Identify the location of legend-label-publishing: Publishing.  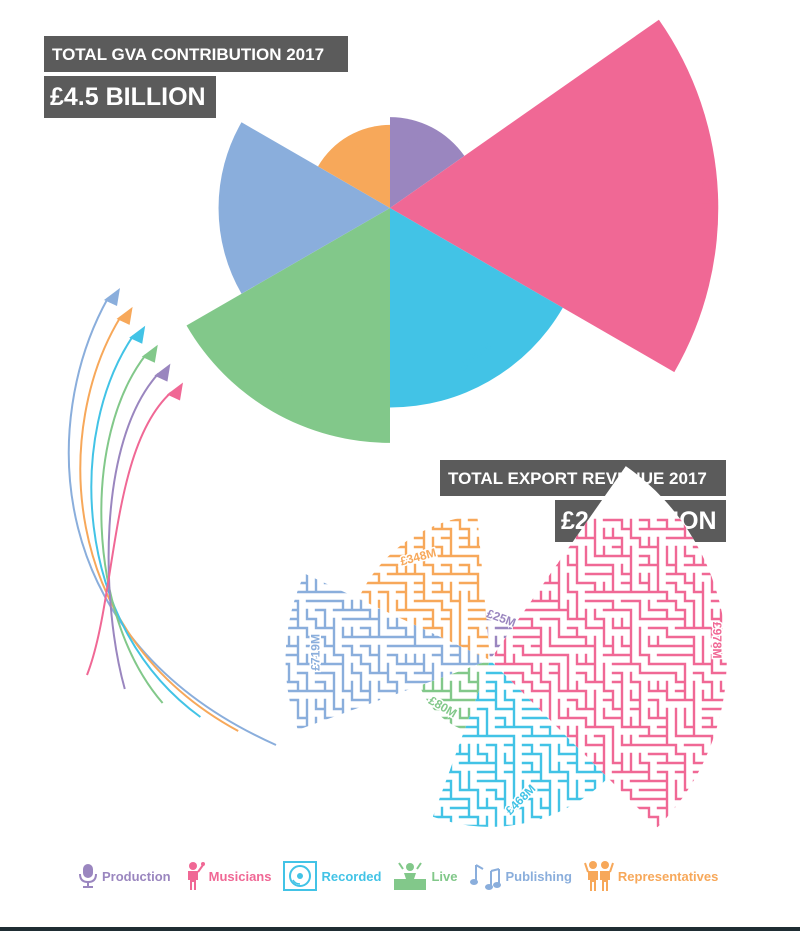
(538, 876).